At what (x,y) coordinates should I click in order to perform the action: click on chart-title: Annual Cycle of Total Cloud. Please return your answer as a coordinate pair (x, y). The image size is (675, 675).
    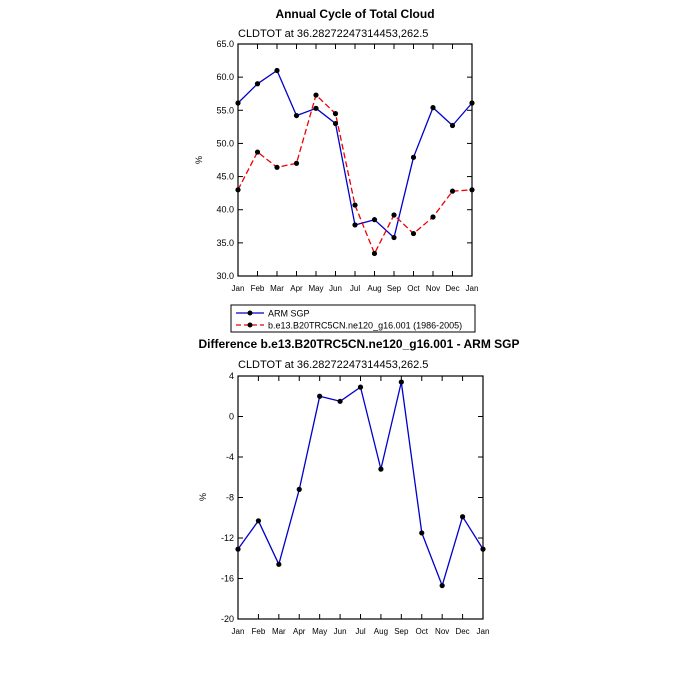
    Looking at the image, I should click on (354, 14).